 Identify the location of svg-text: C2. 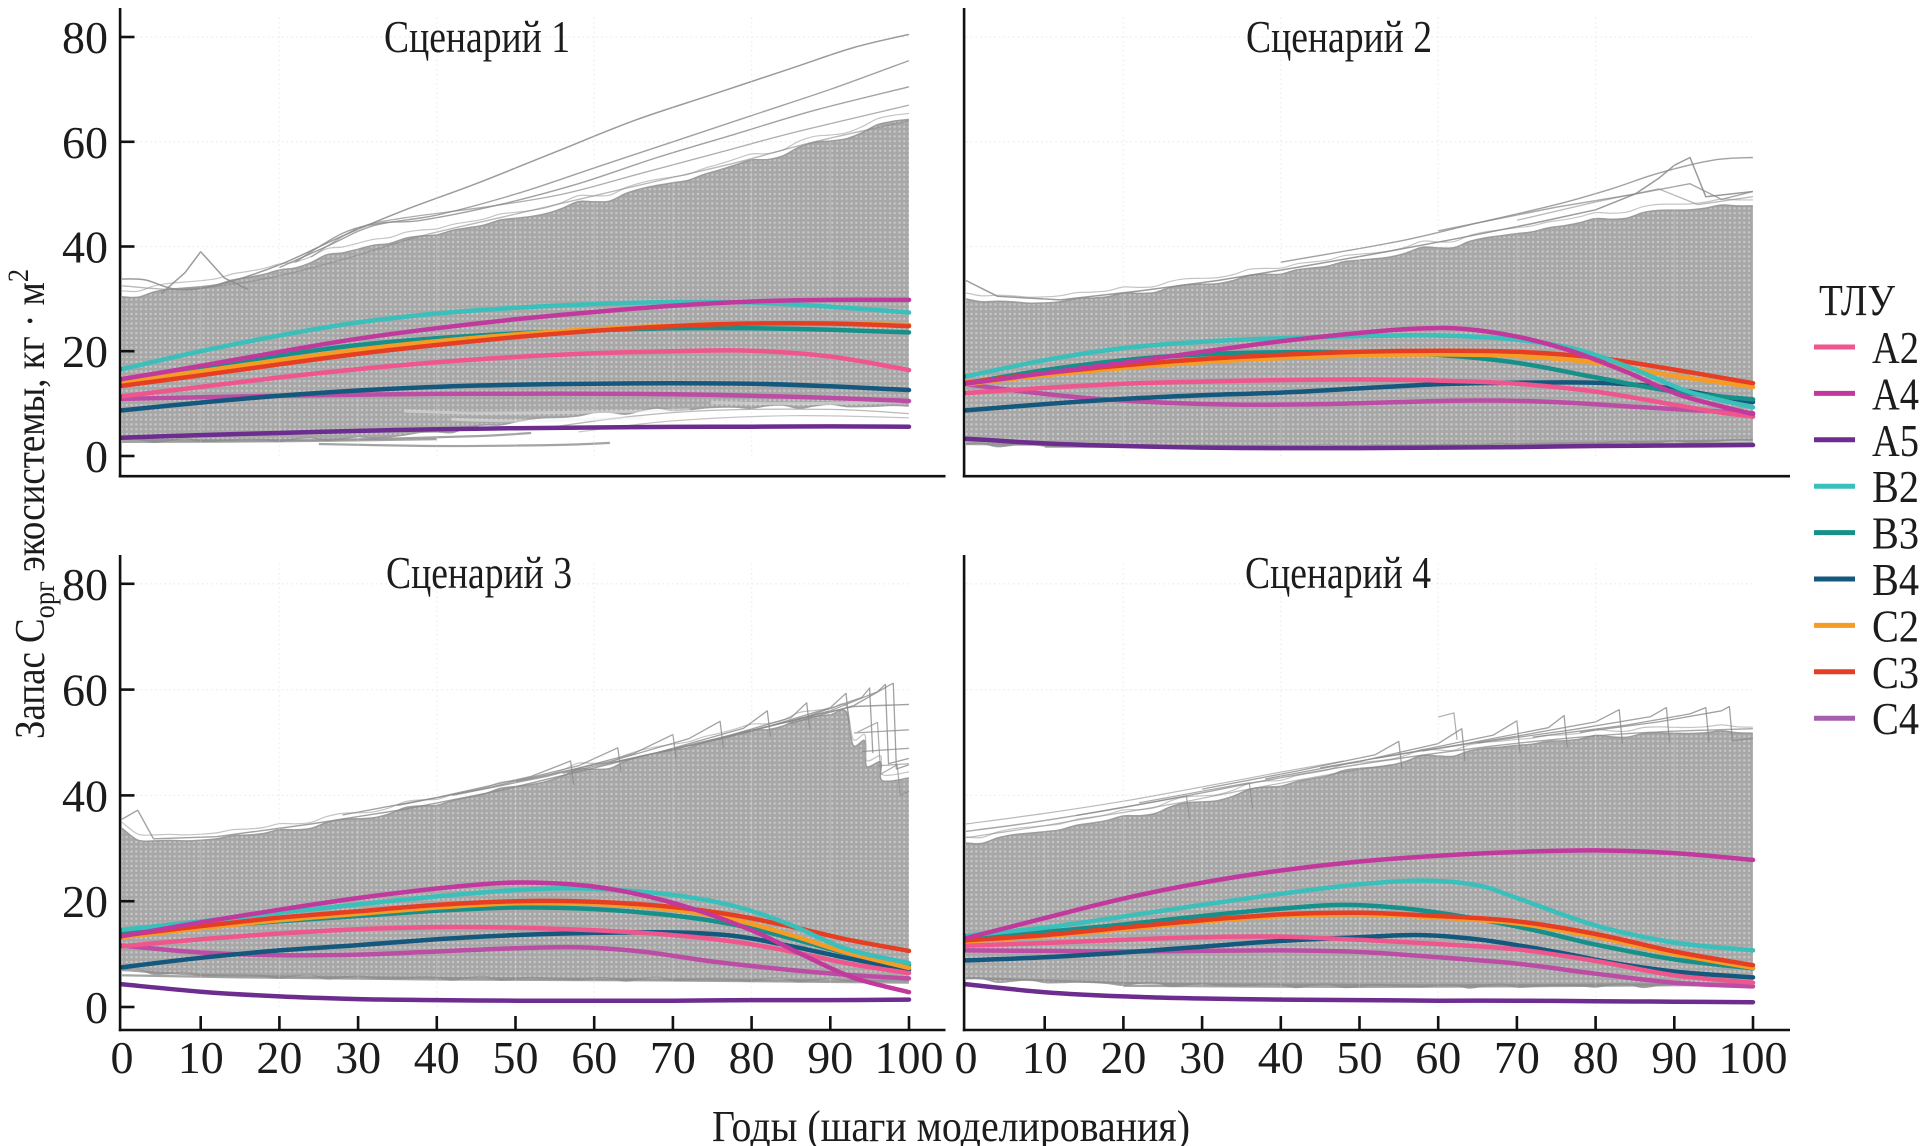
(1895, 625).